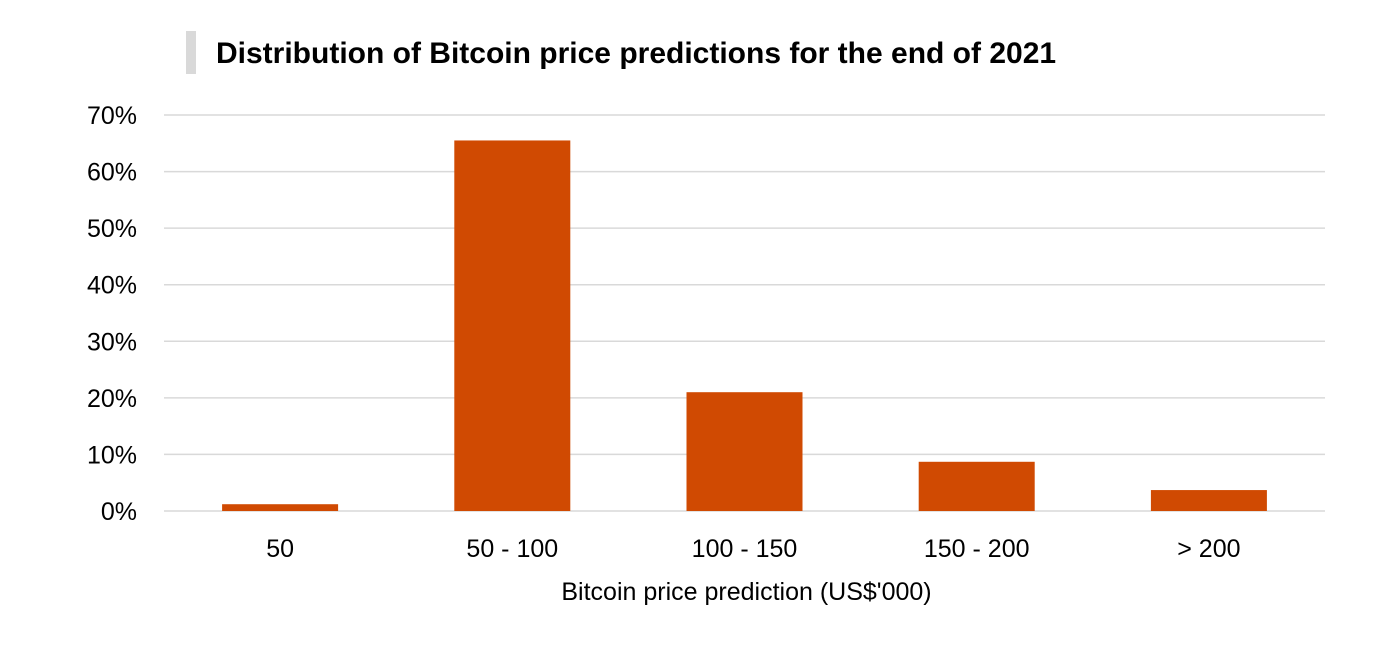  Describe the element at coordinates (112, 173) in the screenshot. I see `y-tick-label: 60%` at that location.